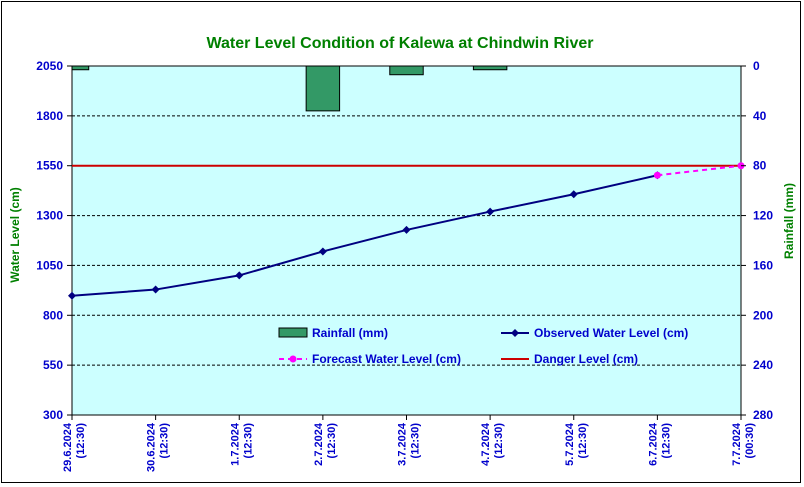 This screenshot has width=804, height=487. What do you see at coordinates (350, 333) in the screenshot?
I see `legend-label: Rainfall (mm)` at bounding box center [350, 333].